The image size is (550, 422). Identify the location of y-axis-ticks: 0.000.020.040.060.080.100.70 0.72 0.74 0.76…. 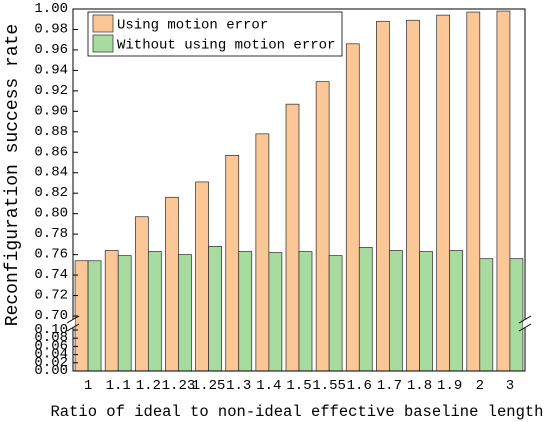
(56, 190).